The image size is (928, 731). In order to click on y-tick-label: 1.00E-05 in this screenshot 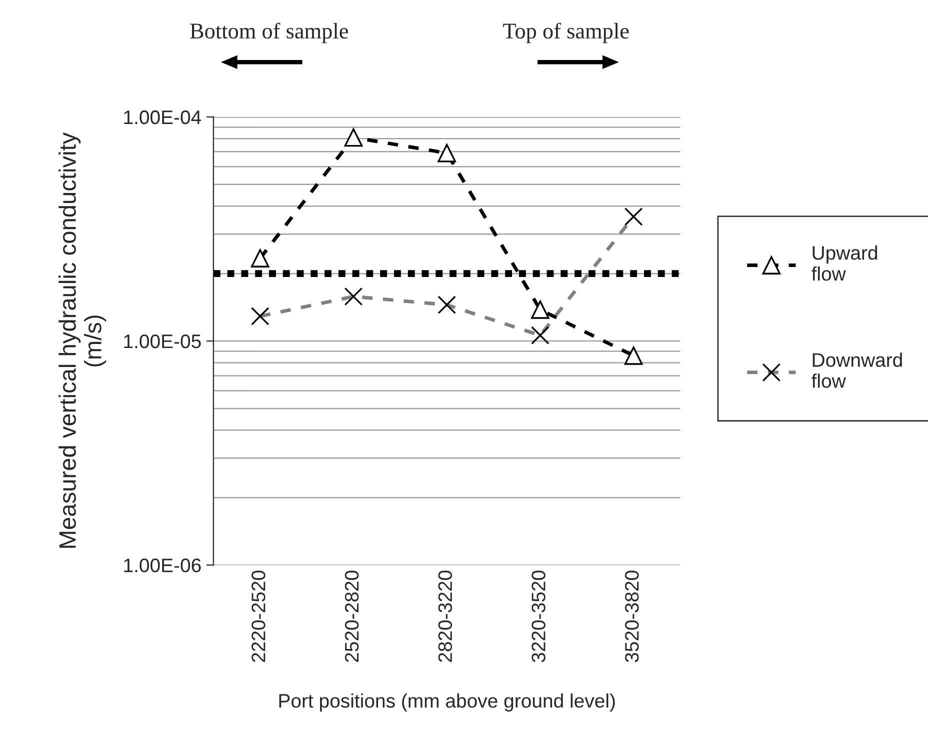, I will do `click(162, 341)`.